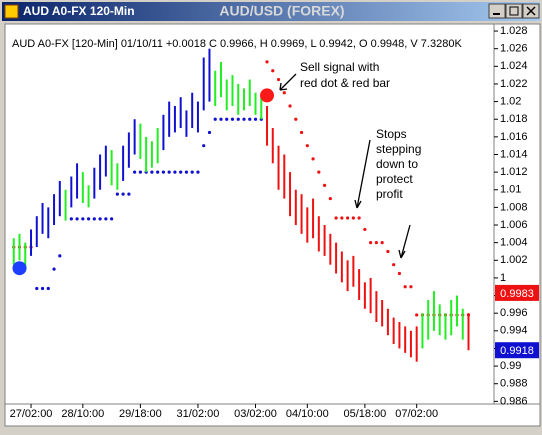  What do you see at coordinates (510, 190) in the screenshot?
I see `y-tick-label: 1.01` at bounding box center [510, 190].